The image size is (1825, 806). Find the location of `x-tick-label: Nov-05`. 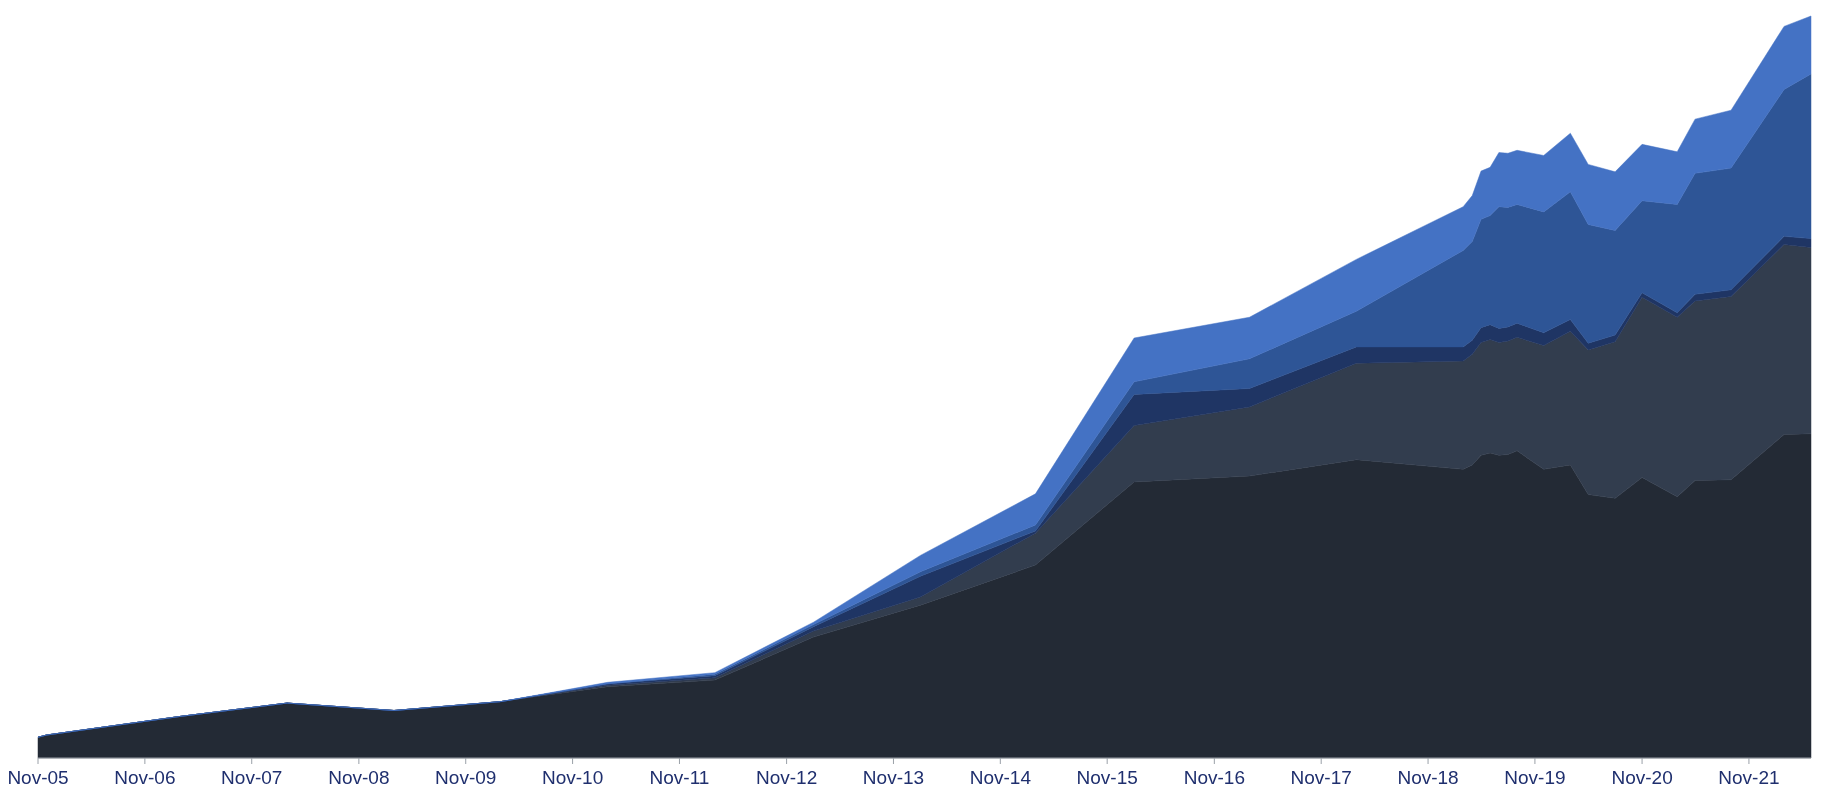

x-tick-label: Nov-05 is located at coordinates (38, 777).